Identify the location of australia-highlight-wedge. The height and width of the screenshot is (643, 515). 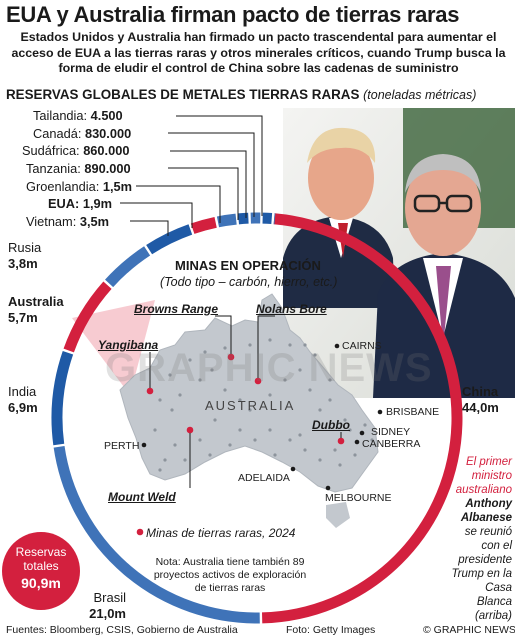
(113, 347).